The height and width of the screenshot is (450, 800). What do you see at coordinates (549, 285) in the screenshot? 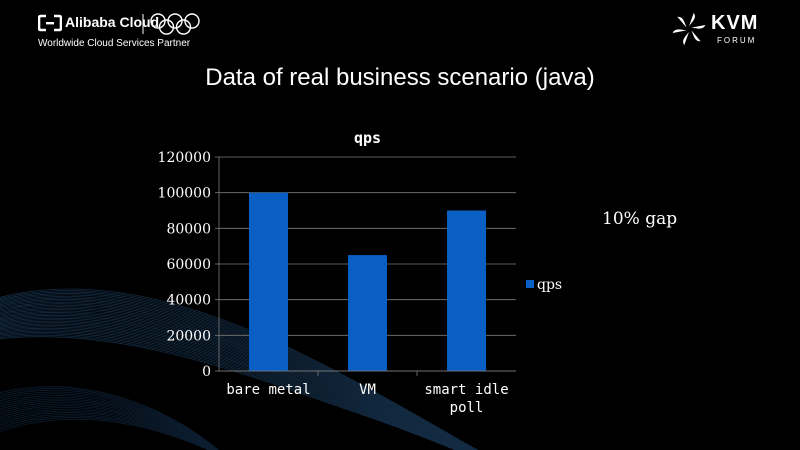
I see `legend-label: qps` at bounding box center [549, 285].